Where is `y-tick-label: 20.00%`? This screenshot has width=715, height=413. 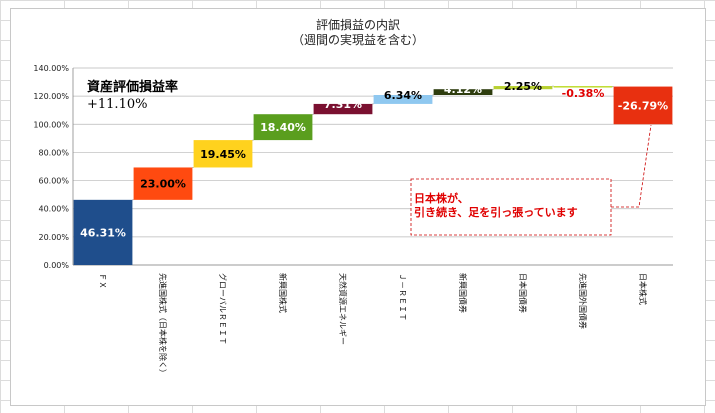 y-tick-label: 20.00% is located at coordinates (53, 237).